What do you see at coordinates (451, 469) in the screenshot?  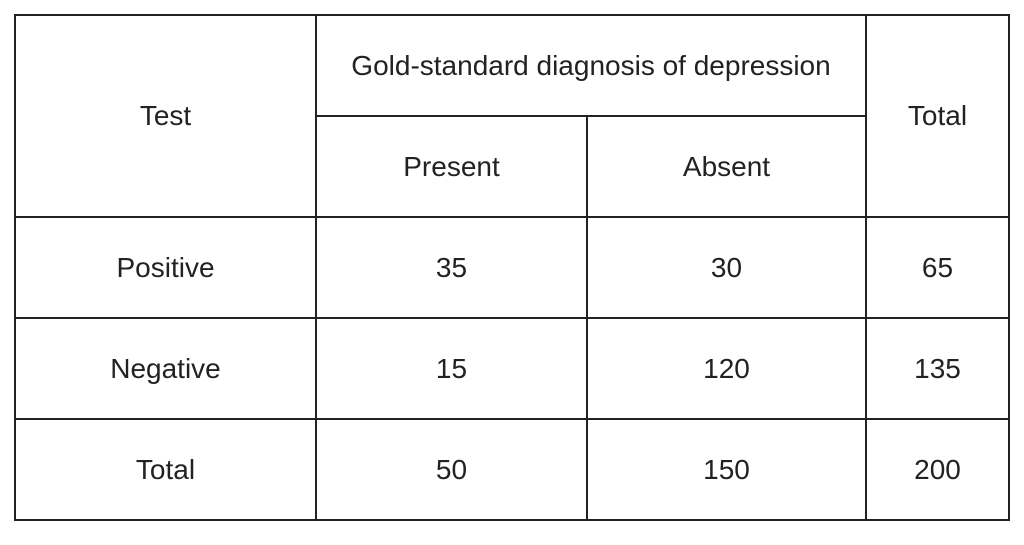 I see `count-cell: 50` at bounding box center [451, 469].